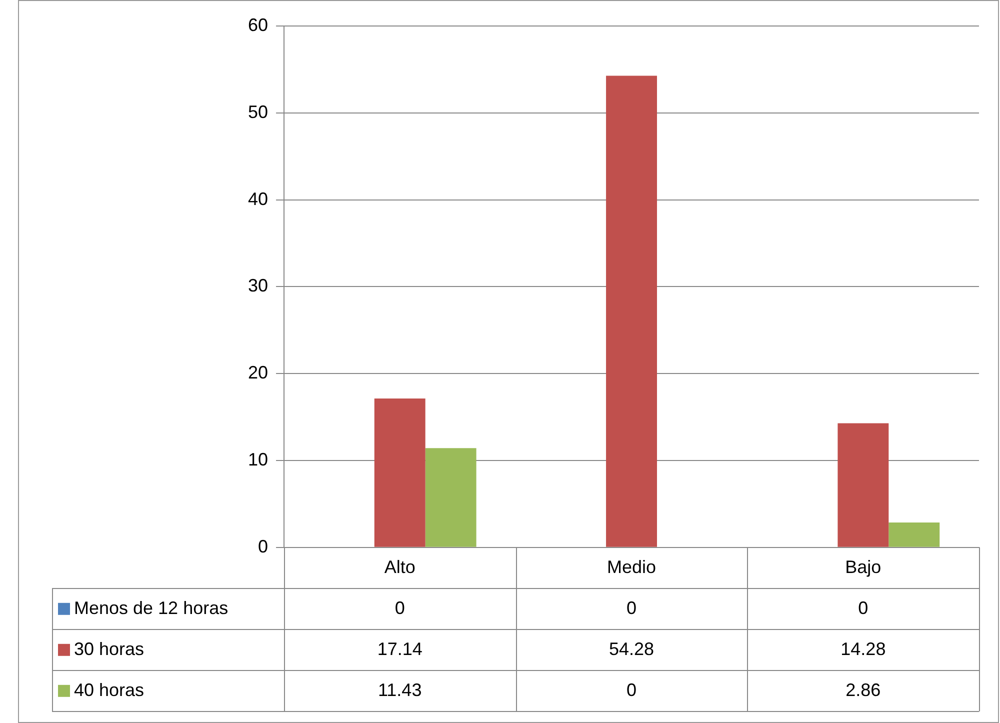  I want to click on y-tick-label: 10, so click(258, 459).